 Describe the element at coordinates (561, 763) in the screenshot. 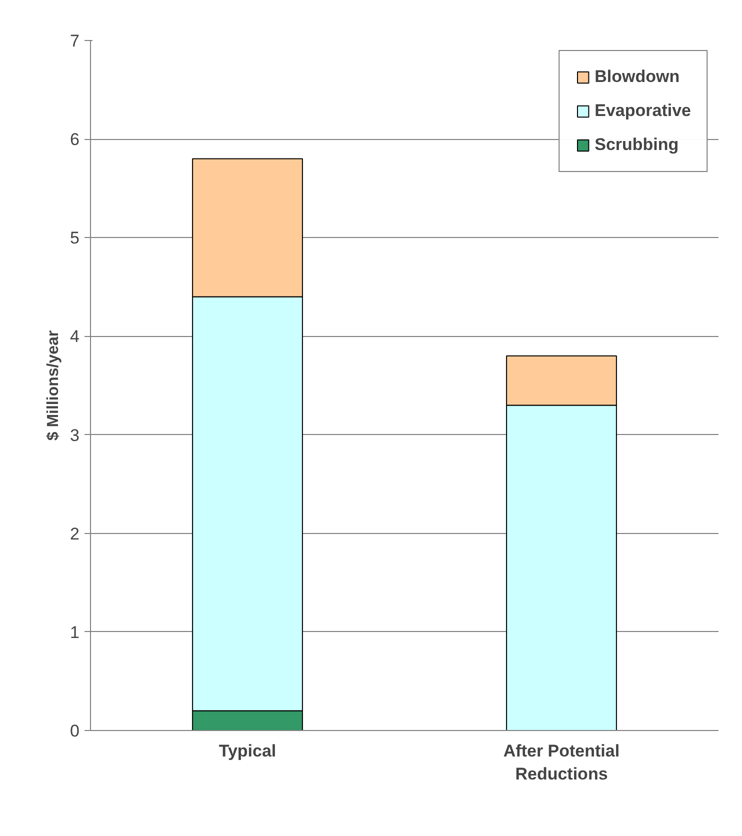

I see `x-tick-label: After Potential Reductions` at that location.